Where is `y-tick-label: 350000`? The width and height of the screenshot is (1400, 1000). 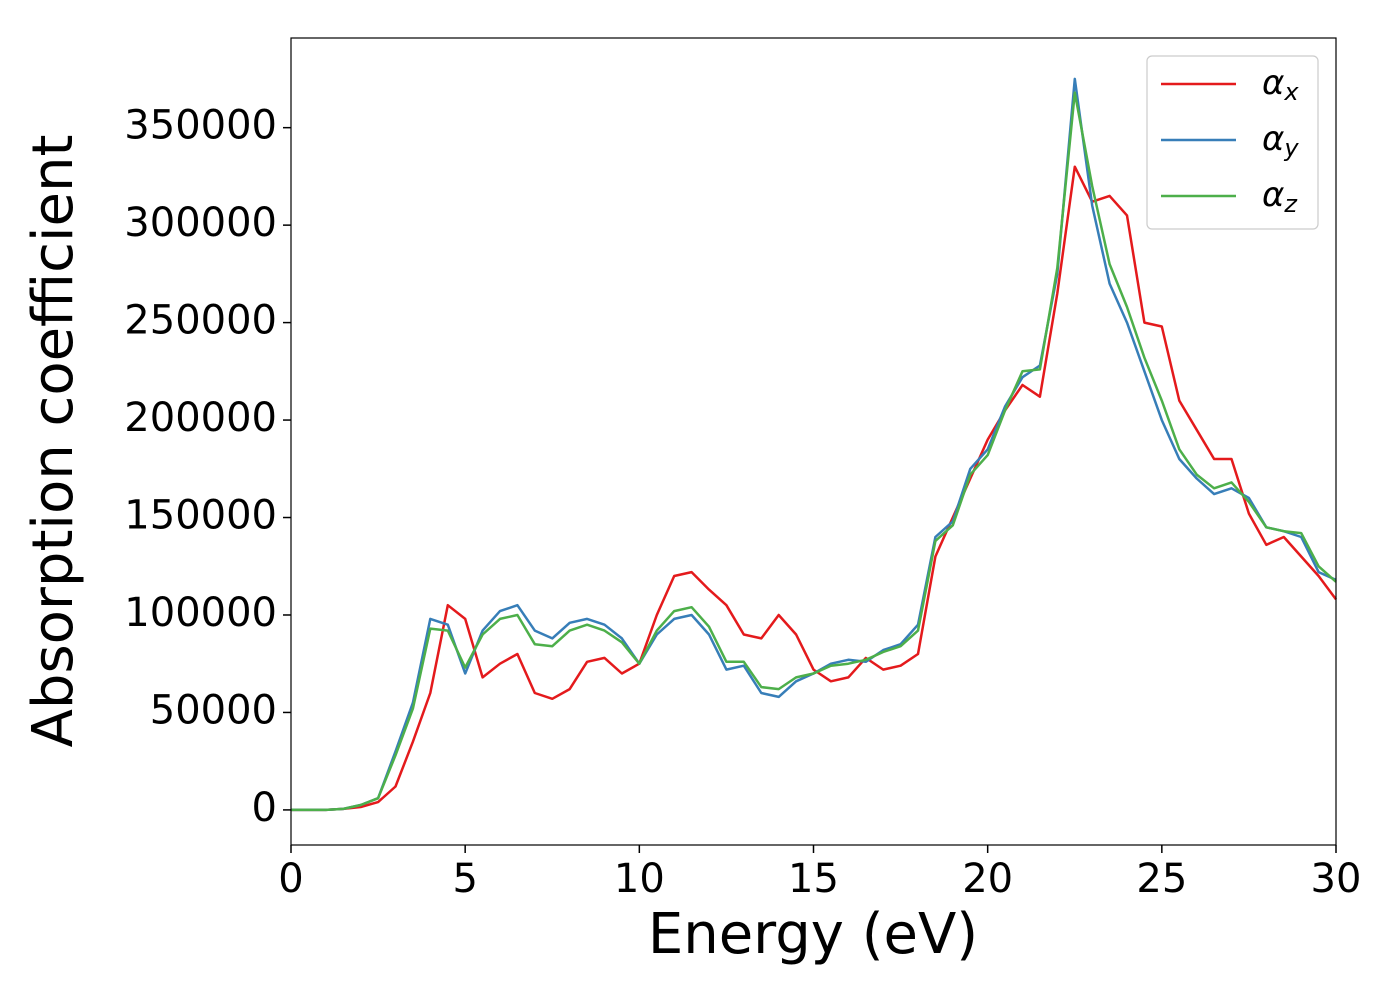
y-tick-label: 350000 is located at coordinates (200, 126).